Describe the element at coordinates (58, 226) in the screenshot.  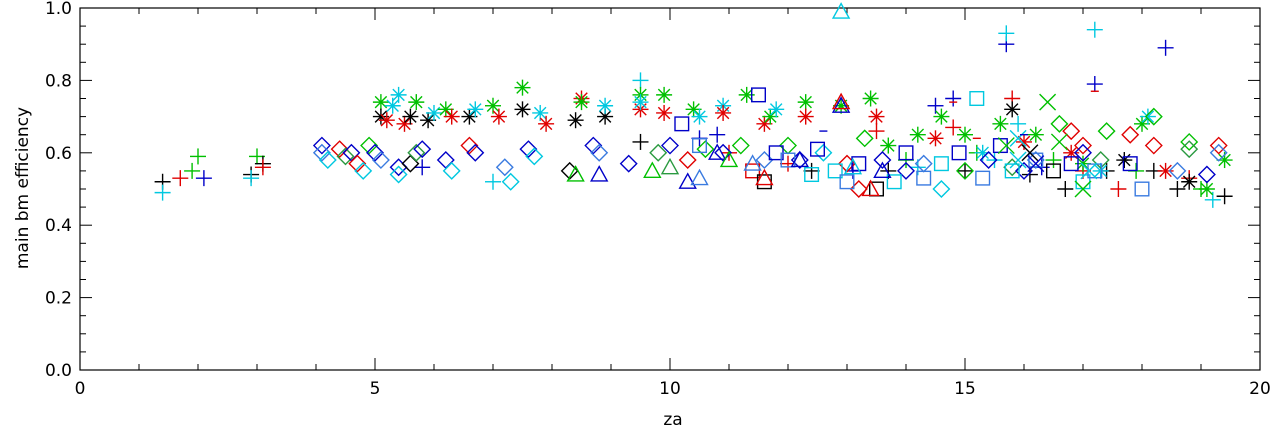
I see `y-tick-label: 0.4` at that location.